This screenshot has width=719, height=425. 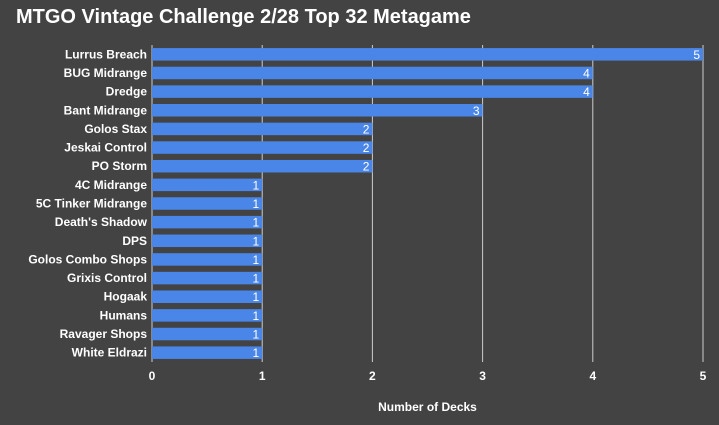 What do you see at coordinates (105, 148) in the screenshot?
I see `category-label: Jeskai Control` at bounding box center [105, 148].